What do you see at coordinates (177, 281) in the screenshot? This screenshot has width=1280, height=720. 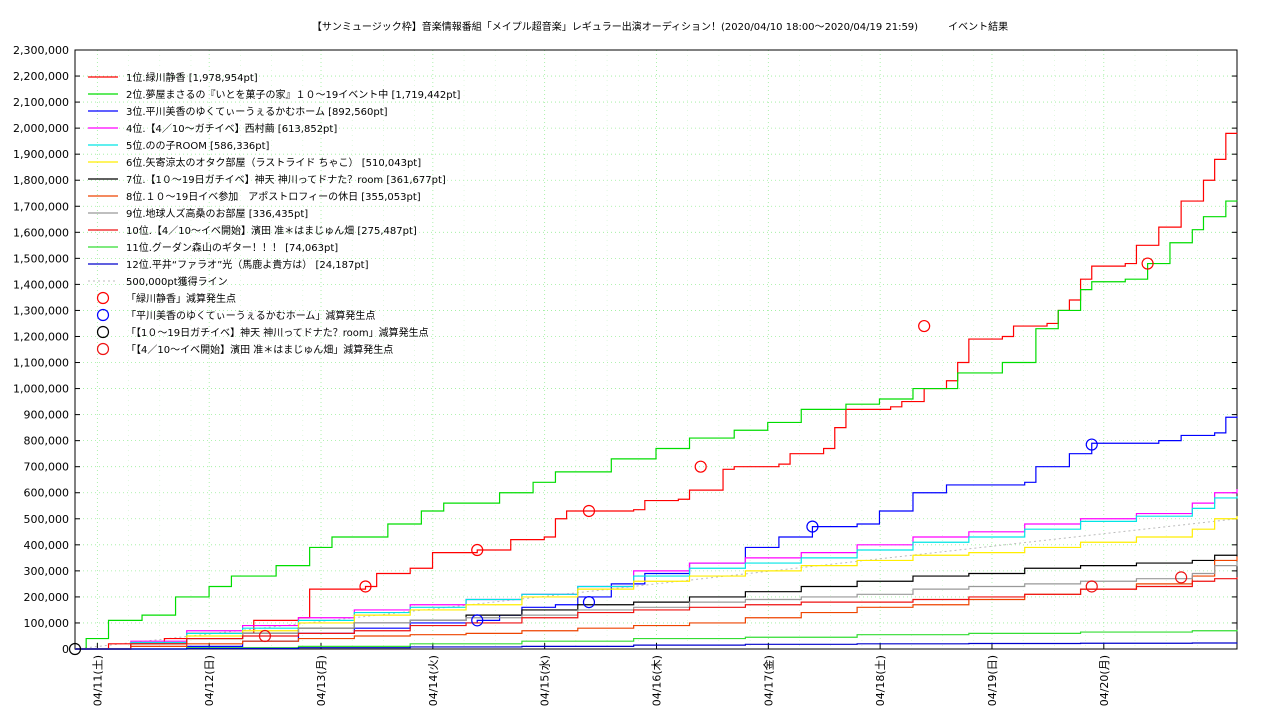 I see `legend-label: 500,000pt獲得ライン` at bounding box center [177, 281].